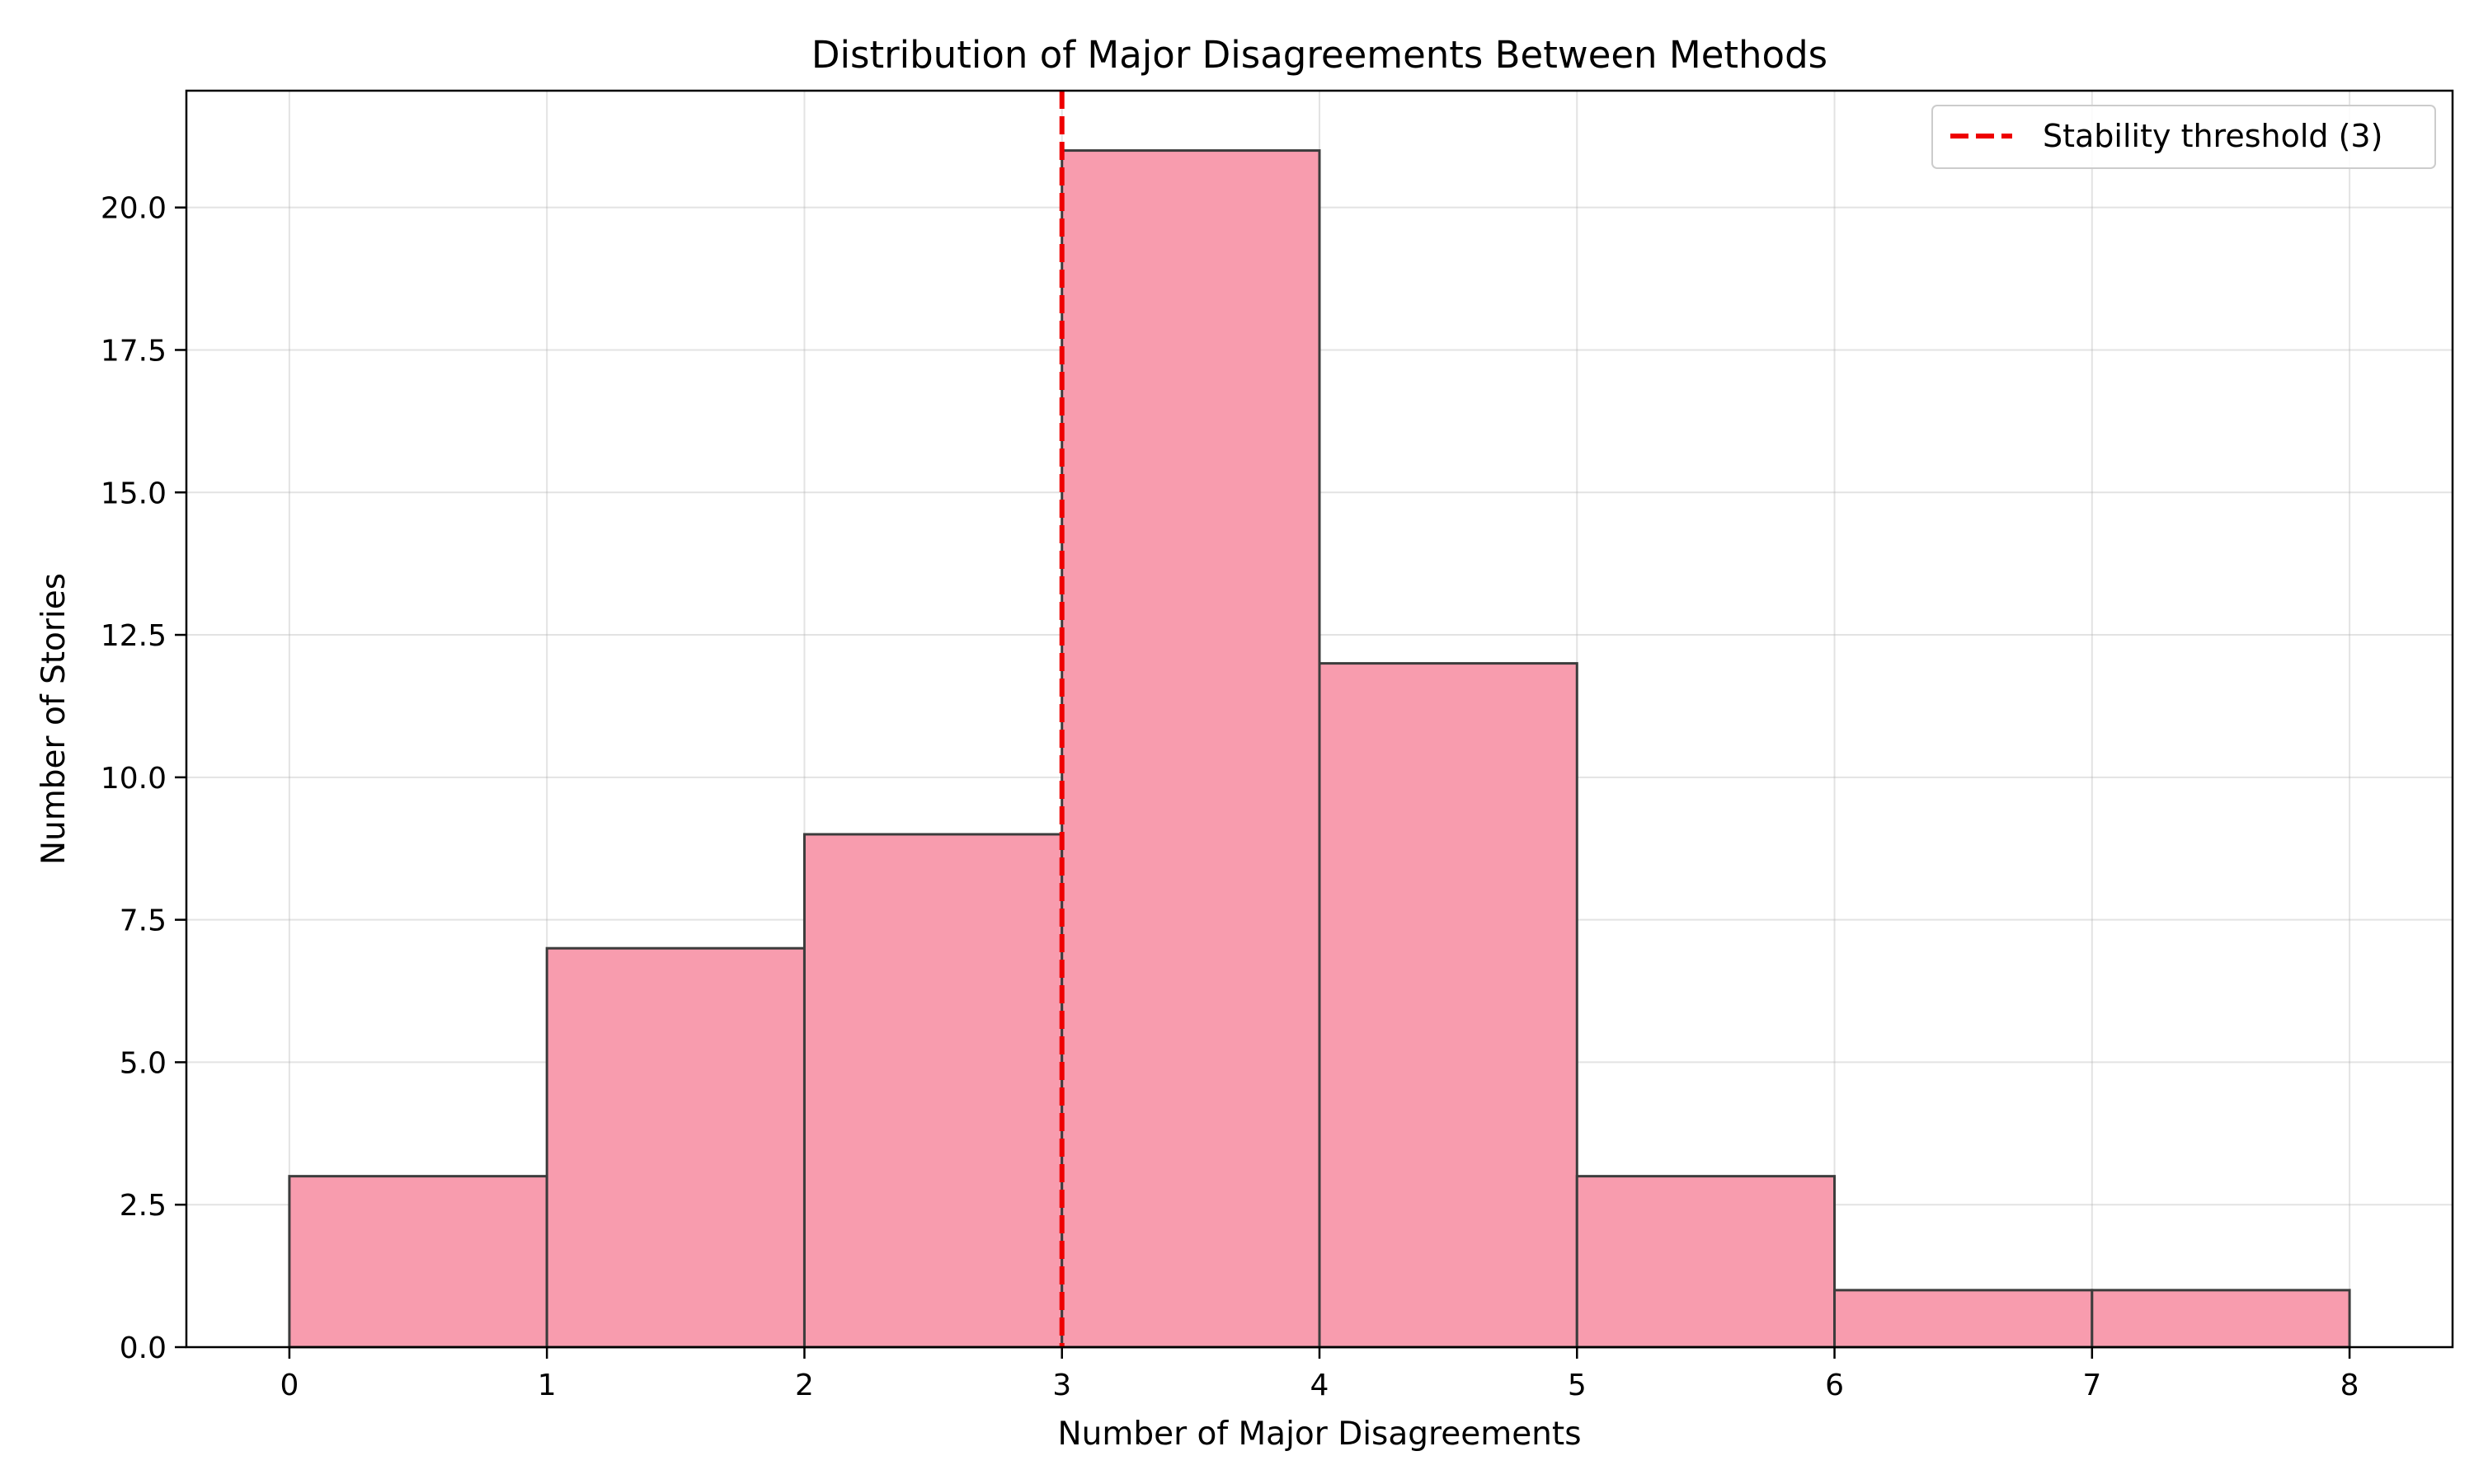 This screenshot has height=1484, width=2474. What do you see at coordinates (1319, 1385) in the screenshot?
I see `x-tick-label: 4` at bounding box center [1319, 1385].